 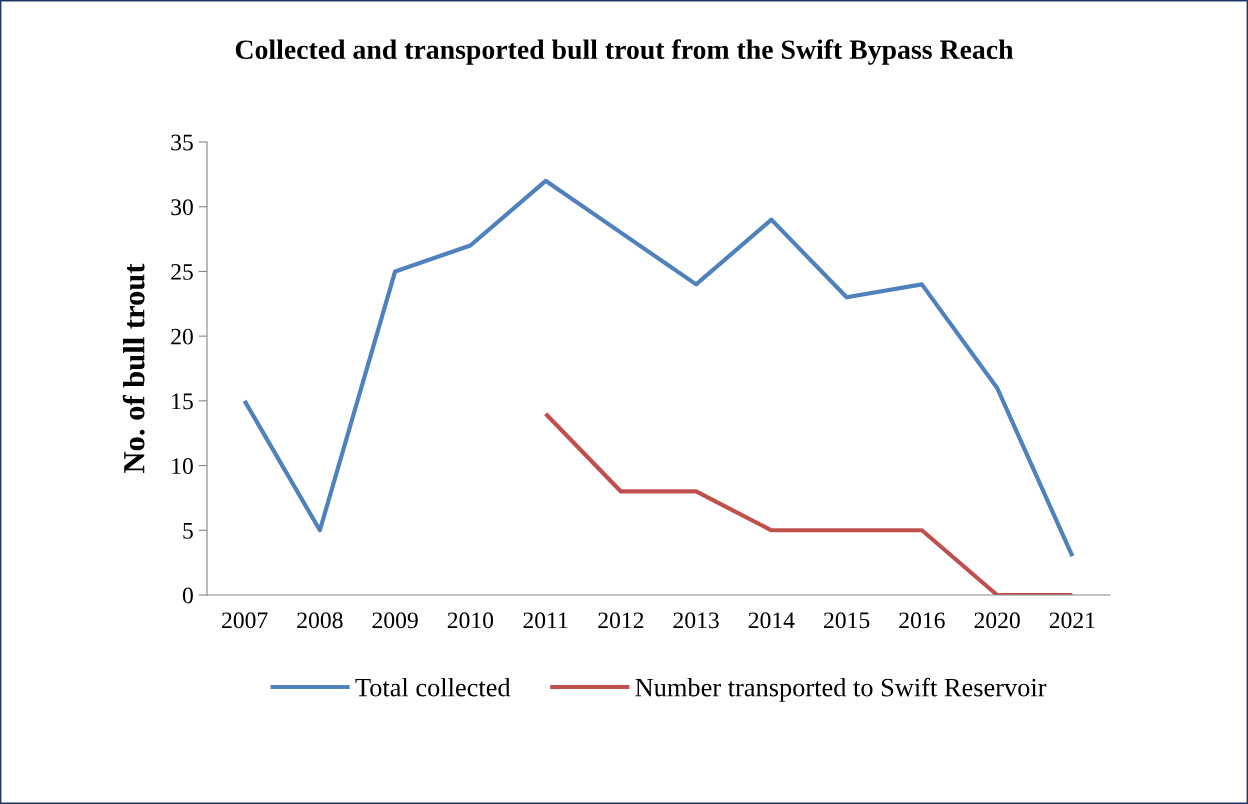 I want to click on legend-label: Number transported to Swift Reservoir, so click(x=841, y=689).